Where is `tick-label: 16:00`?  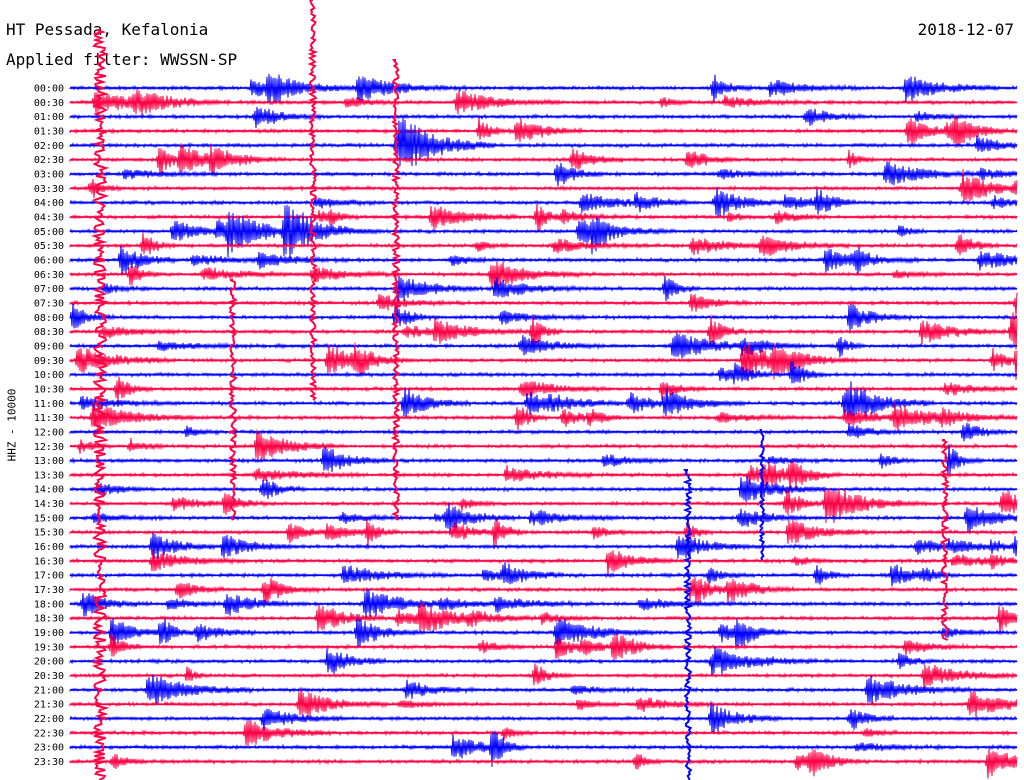 tick-label: 16:00 is located at coordinates (49, 547).